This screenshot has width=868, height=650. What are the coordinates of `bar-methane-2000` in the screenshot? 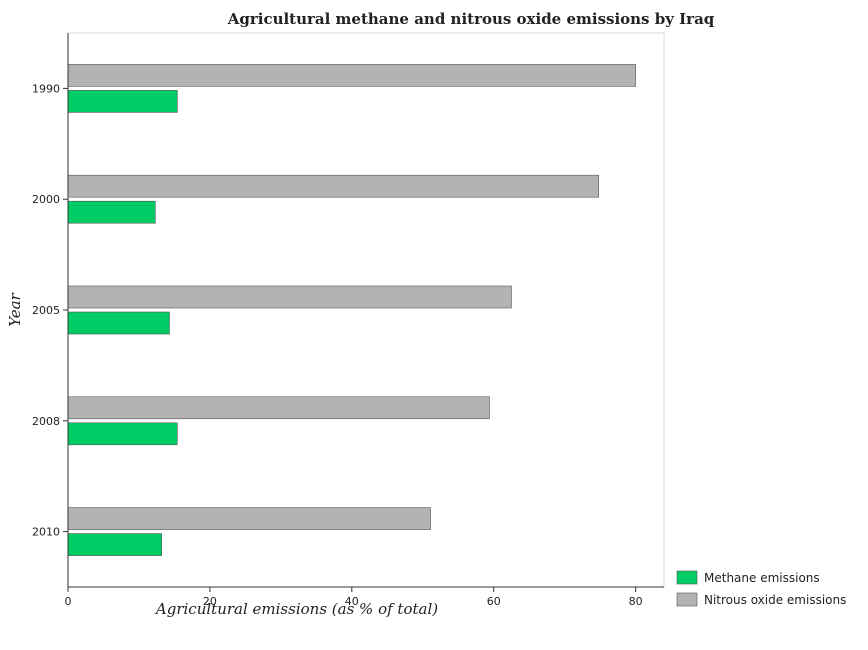 It's located at (111, 212).